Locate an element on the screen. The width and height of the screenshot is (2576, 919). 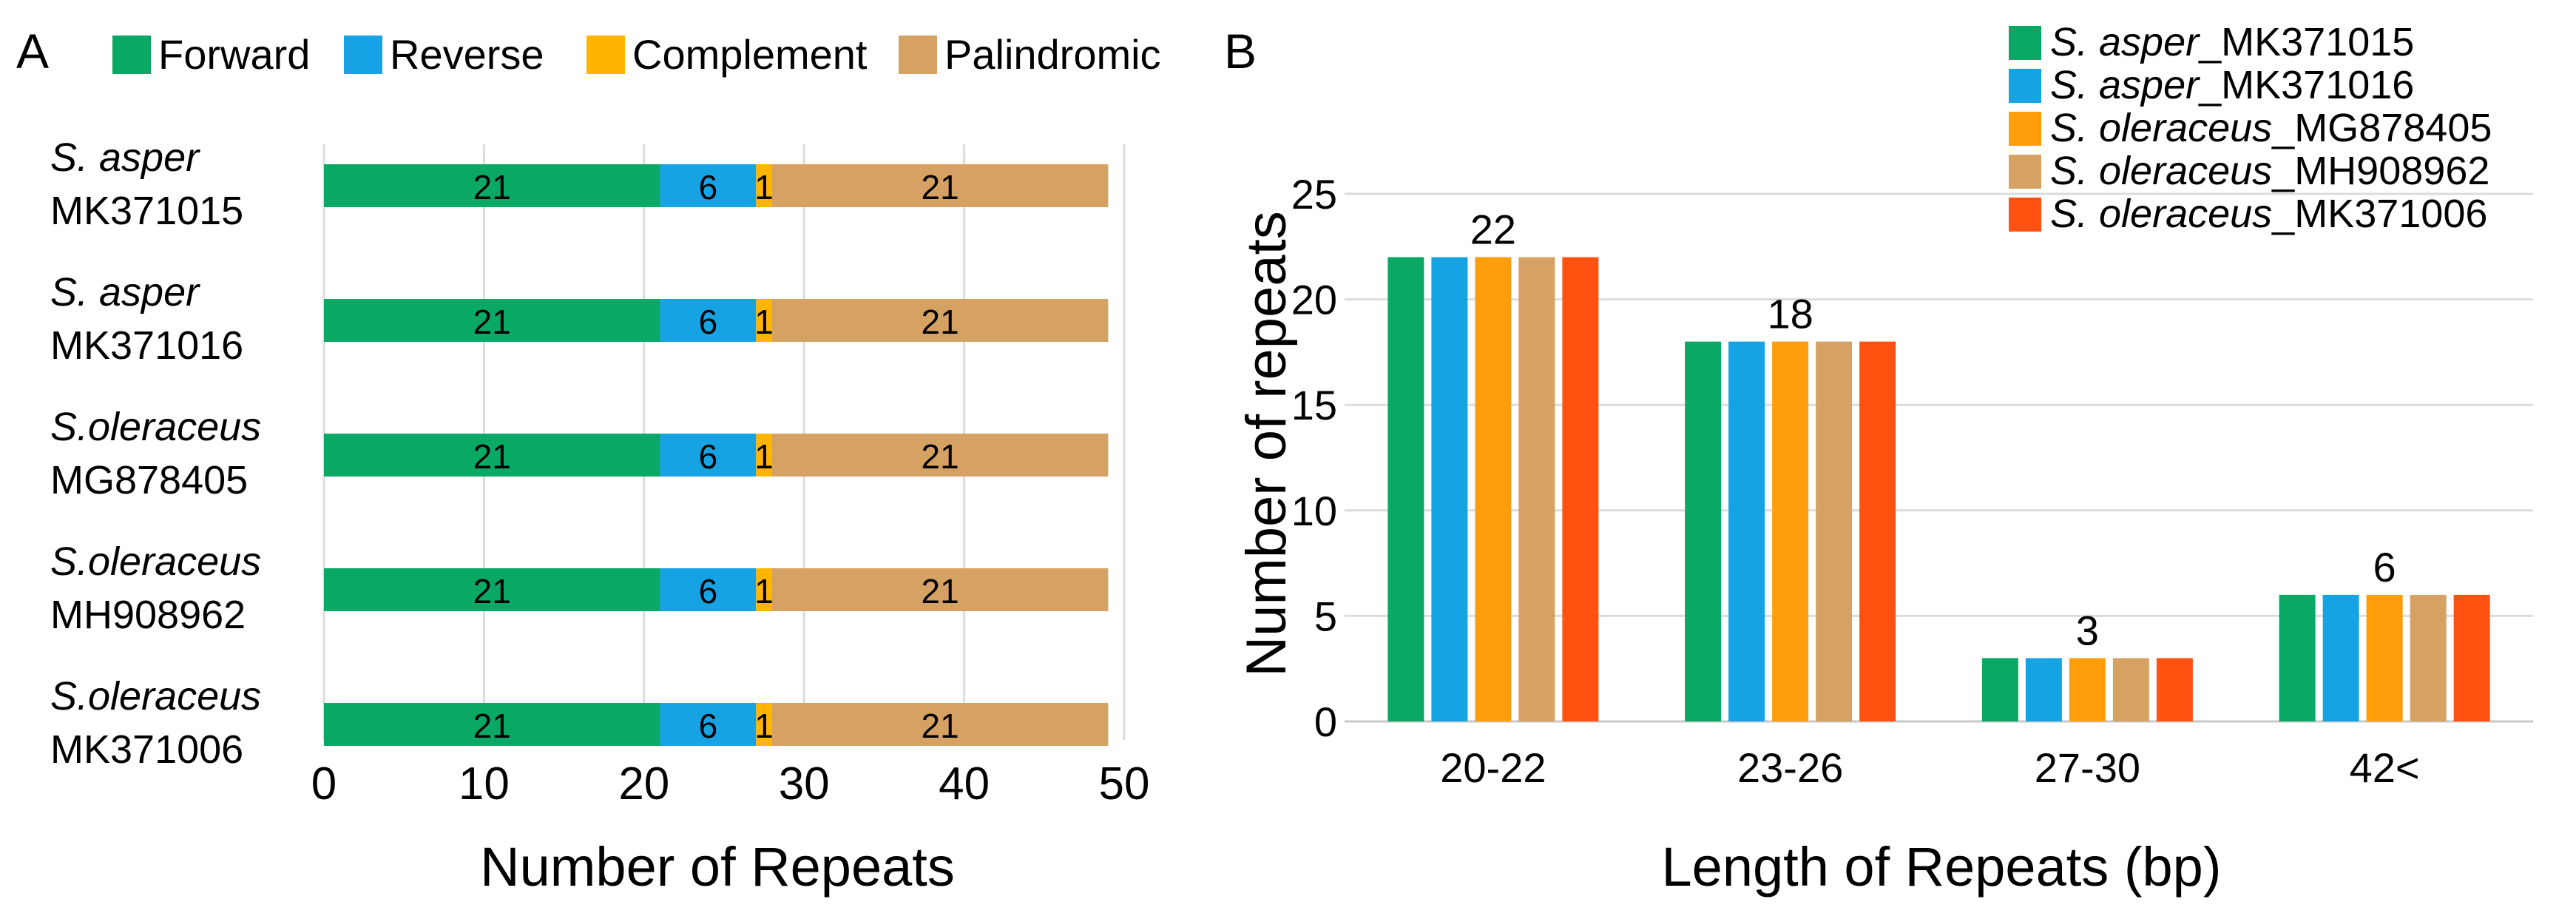
panel-a-x-axis-title: Number of Repeats is located at coordinates (717, 867).